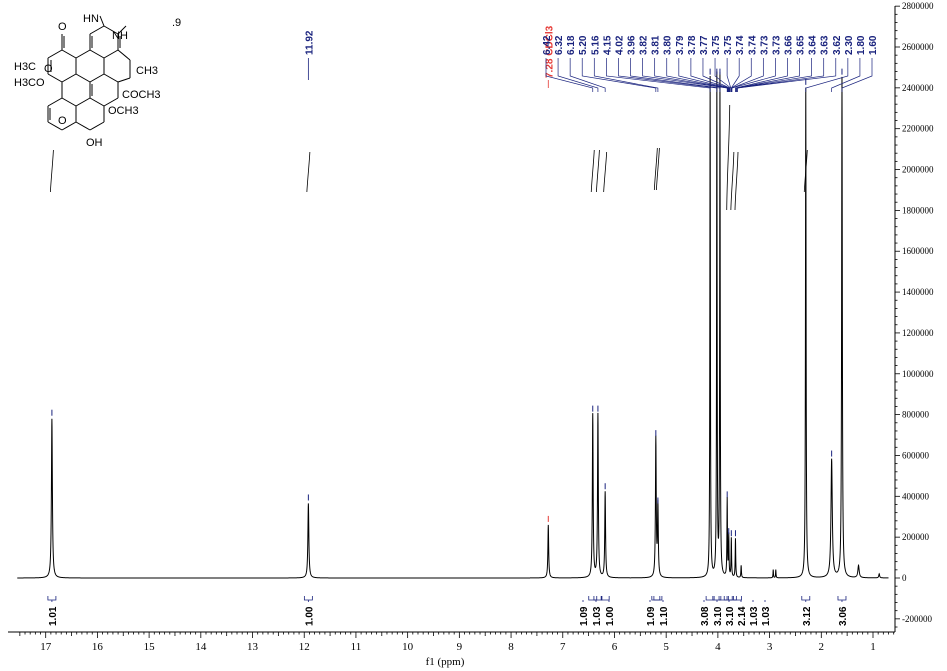  Describe the element at coordinates (147, 71) in the screenshot. I see `ch3-label: CH3` at that location.